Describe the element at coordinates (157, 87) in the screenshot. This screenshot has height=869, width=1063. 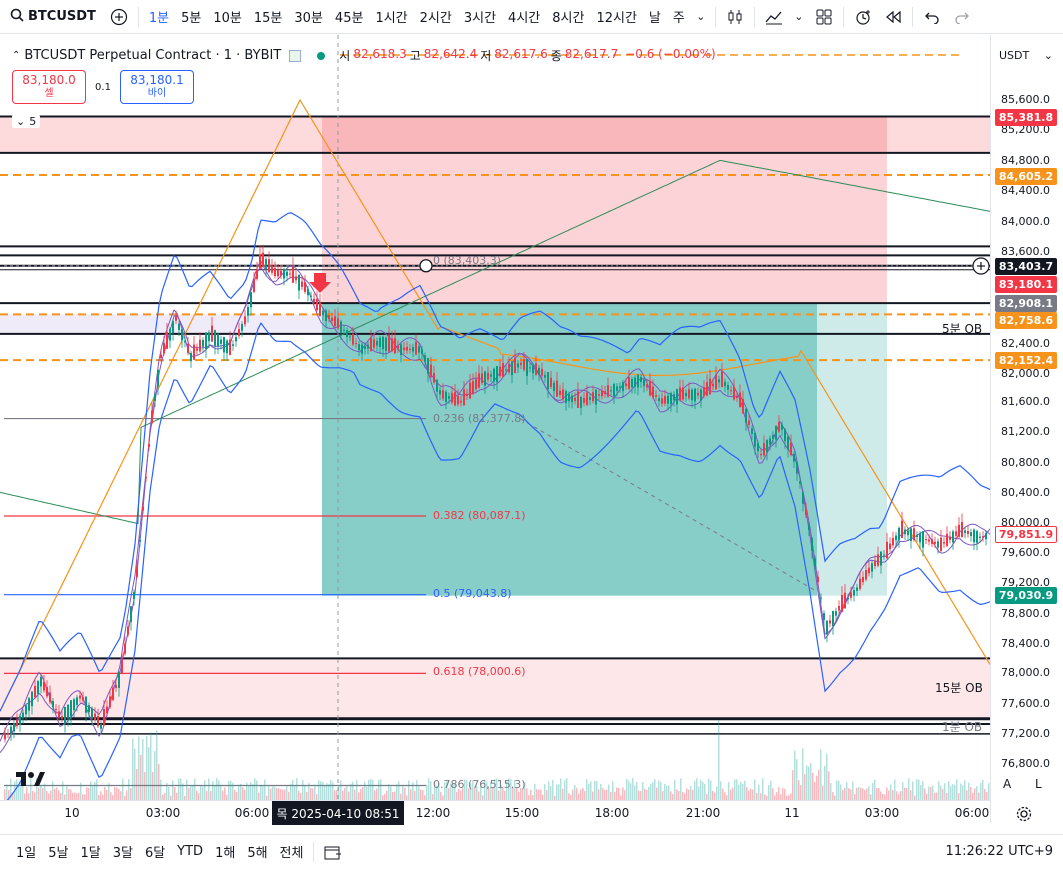
I see `buy-button: 83,180.1 바이` at that location.